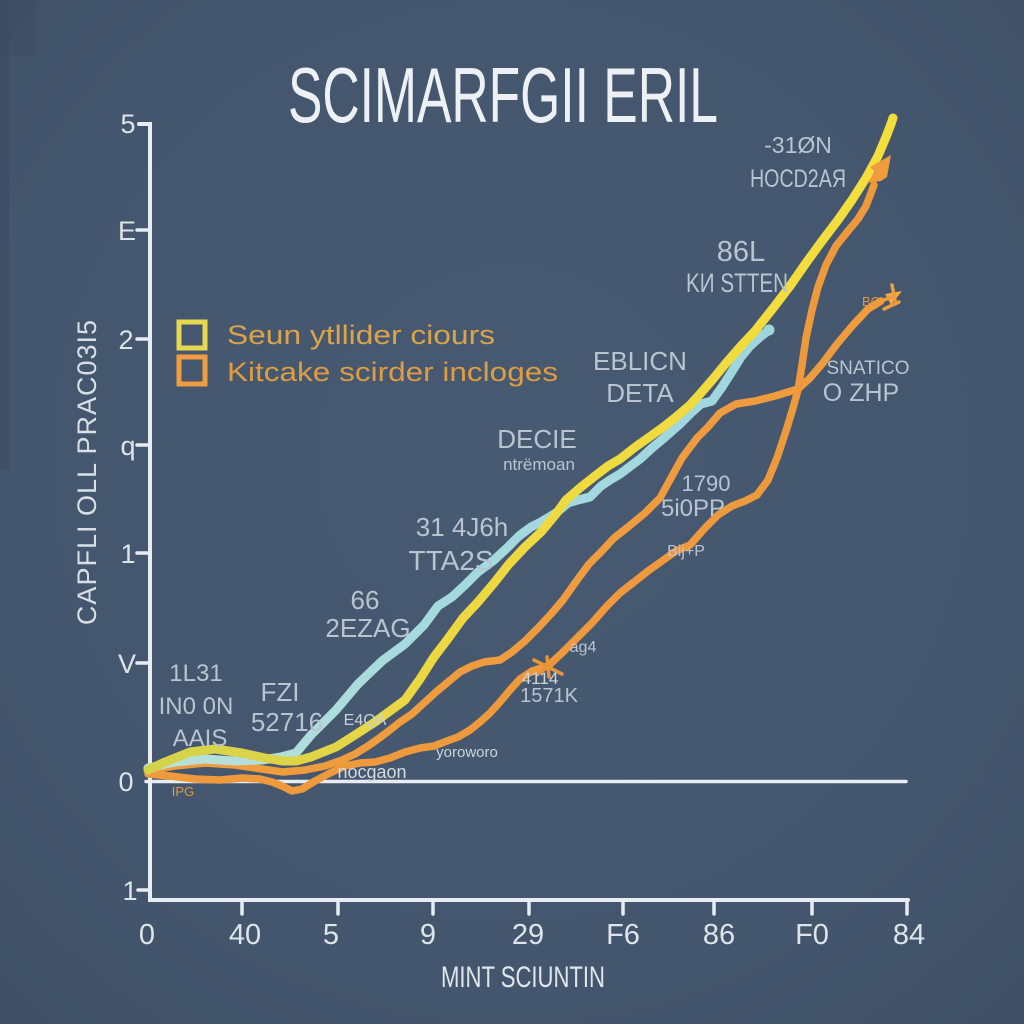 This screenshot has height=1024, width=1024. I want to click on svg-text: BC, so click(871, 301).